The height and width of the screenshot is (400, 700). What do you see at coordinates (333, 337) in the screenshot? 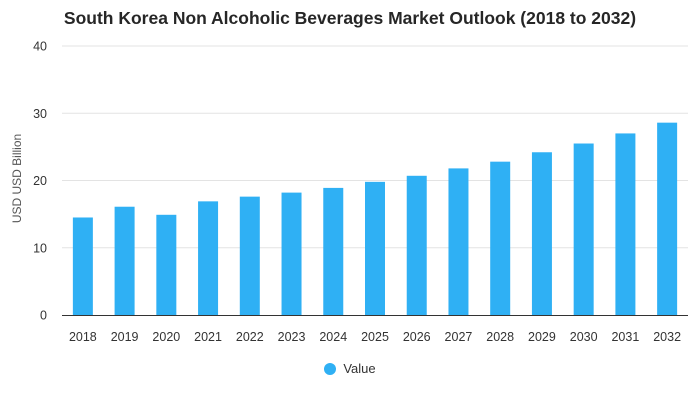
I see `x-tick-label: 2024` at bounding box center [333, 337].